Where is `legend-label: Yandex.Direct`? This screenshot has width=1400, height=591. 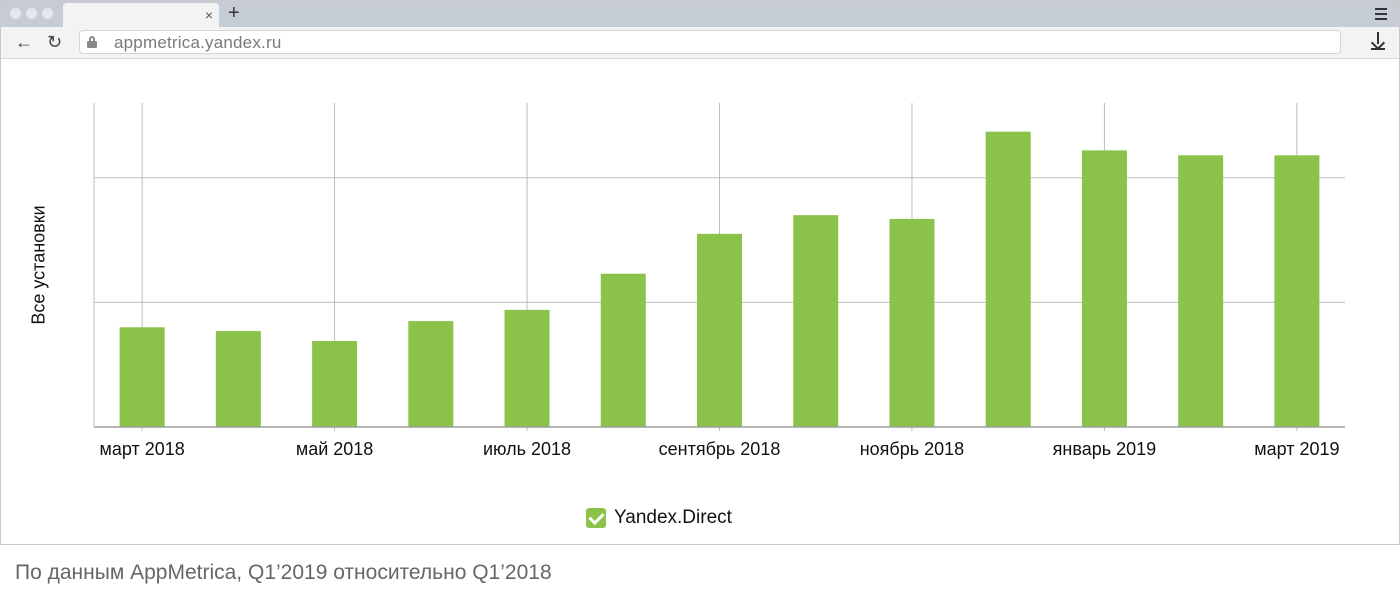
legend-label: Yandex.Direct is located at coordinates (673, 517).